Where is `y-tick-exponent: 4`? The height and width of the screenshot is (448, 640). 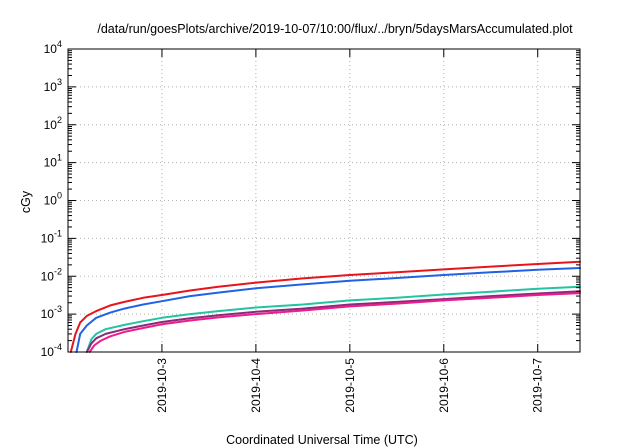 y-tick-exponent: 4 is located at coordinates (59, 44).